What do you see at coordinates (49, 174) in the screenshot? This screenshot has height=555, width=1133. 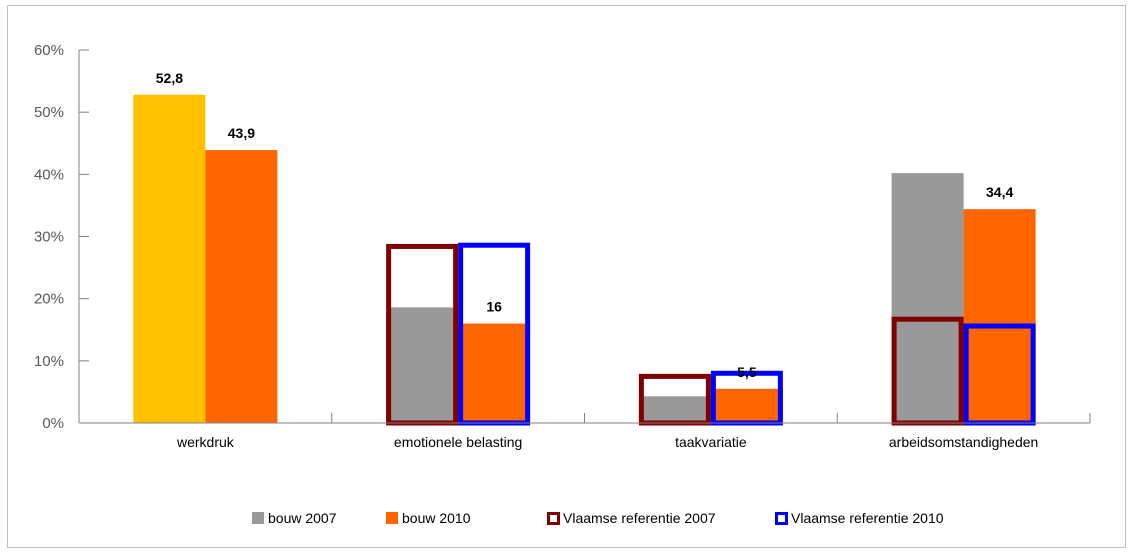 I see `y-tick-label: 40%` at bounding box center [49, 174].